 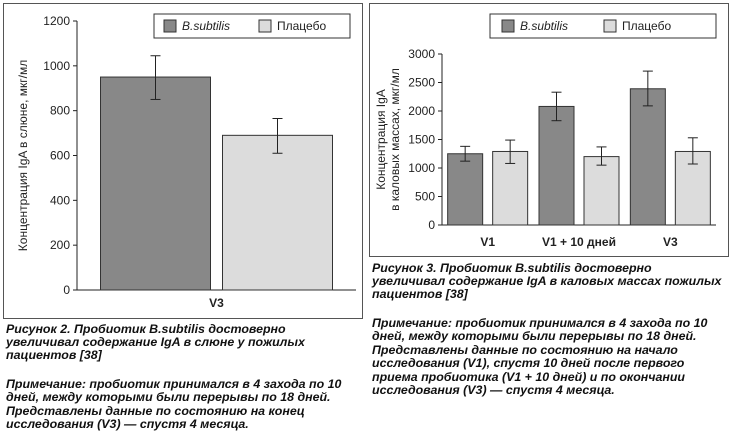 What do you see at coordinates (421, 54) in the screenshot?
I see `y-tick-label: 3000` at bounding box center [421, 54].